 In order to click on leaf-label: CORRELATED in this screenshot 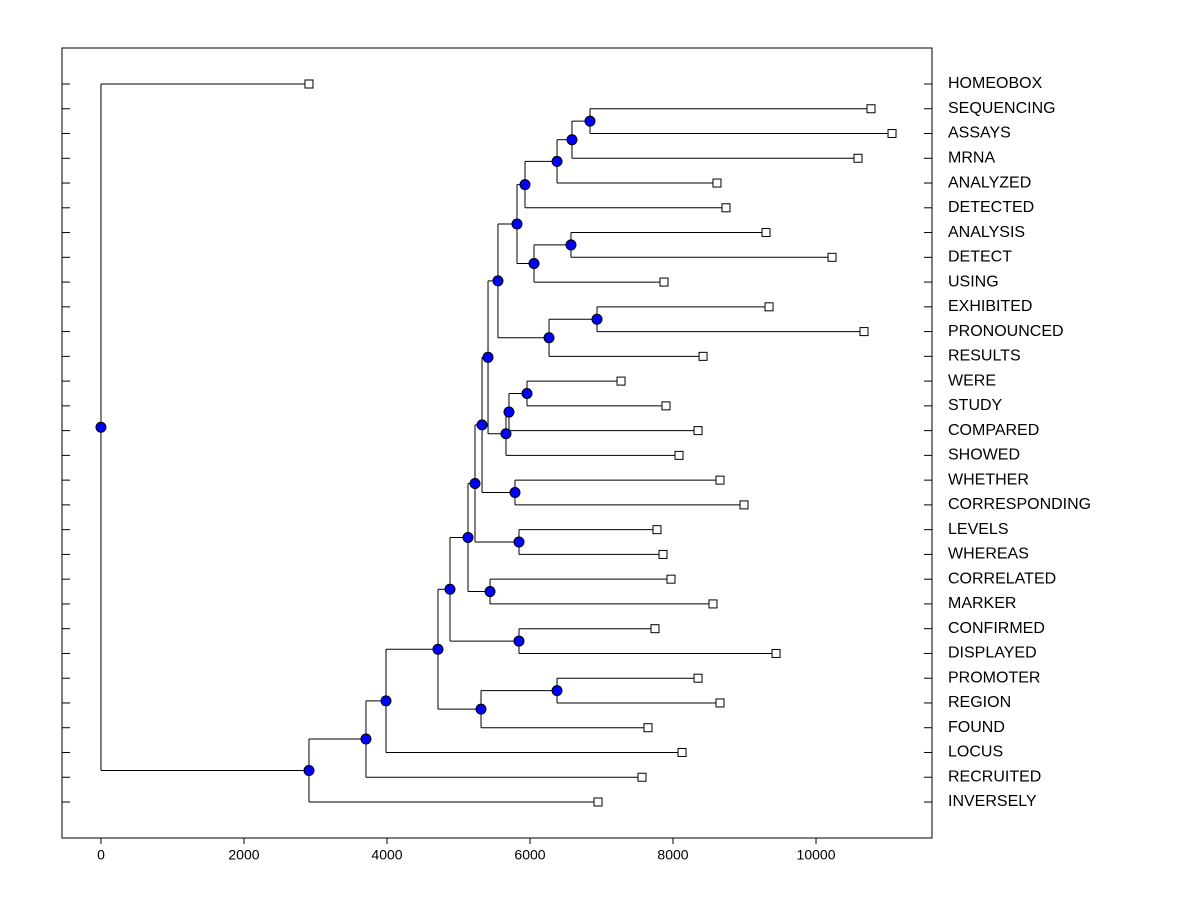, I will do `click(1002, 578)`.